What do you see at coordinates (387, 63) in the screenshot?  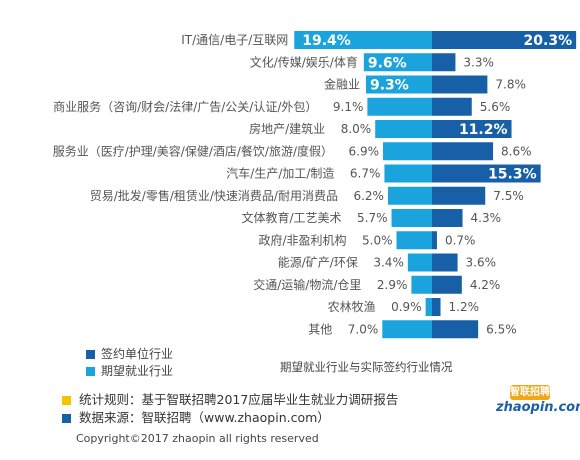 I see `label-expected: 9.6%` at bounding box center [387, 63].